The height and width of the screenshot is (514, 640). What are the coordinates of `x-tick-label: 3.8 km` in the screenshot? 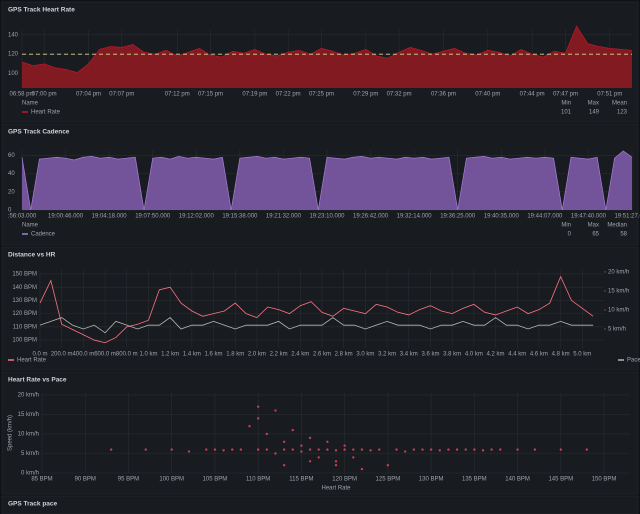 It's located at (452, 355).